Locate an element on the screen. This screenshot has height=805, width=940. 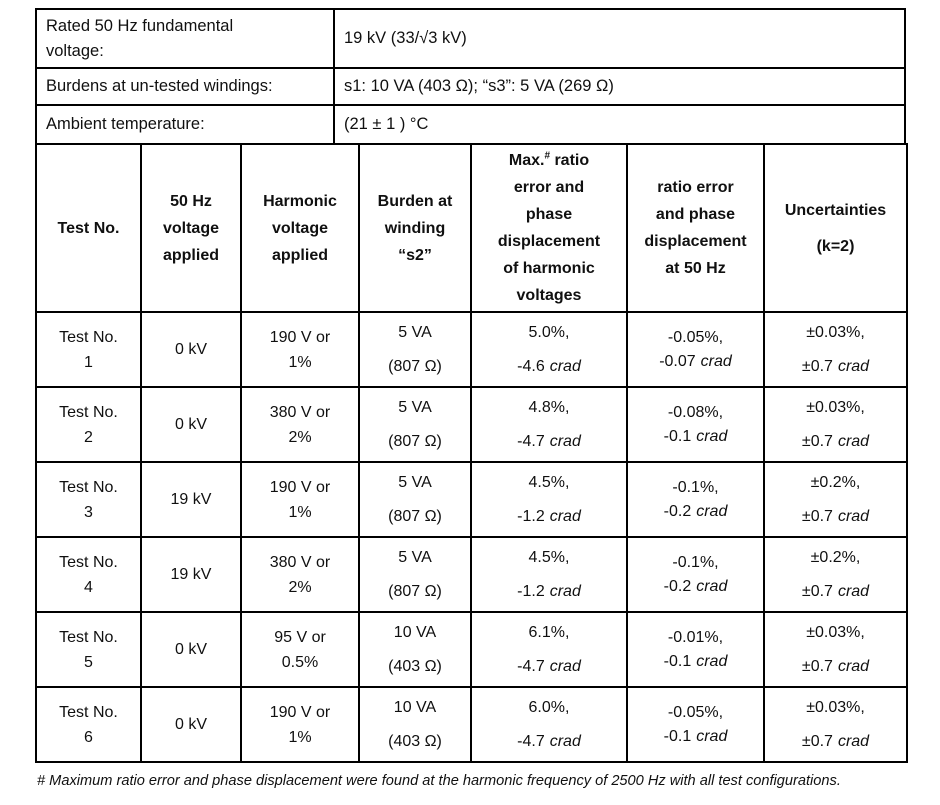
ratio-error-percent: -0.05%, is located at coordinates (695, 712).